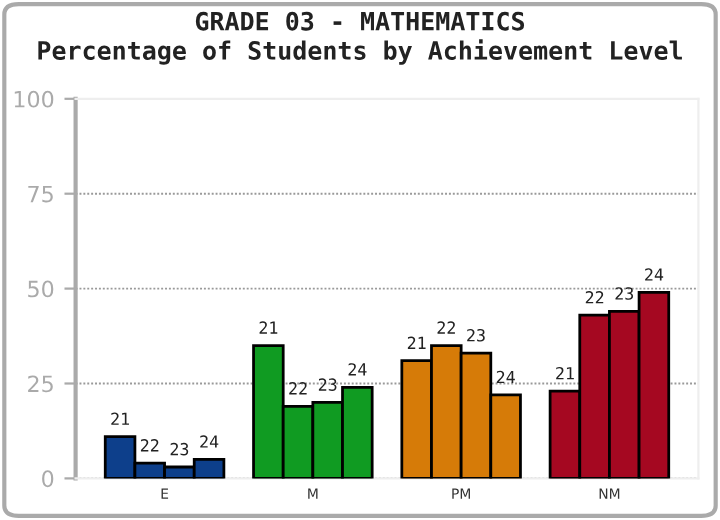 This screenshot has height=520, width=720. I want to click on y-tick-label: 0, so click(48, 479).